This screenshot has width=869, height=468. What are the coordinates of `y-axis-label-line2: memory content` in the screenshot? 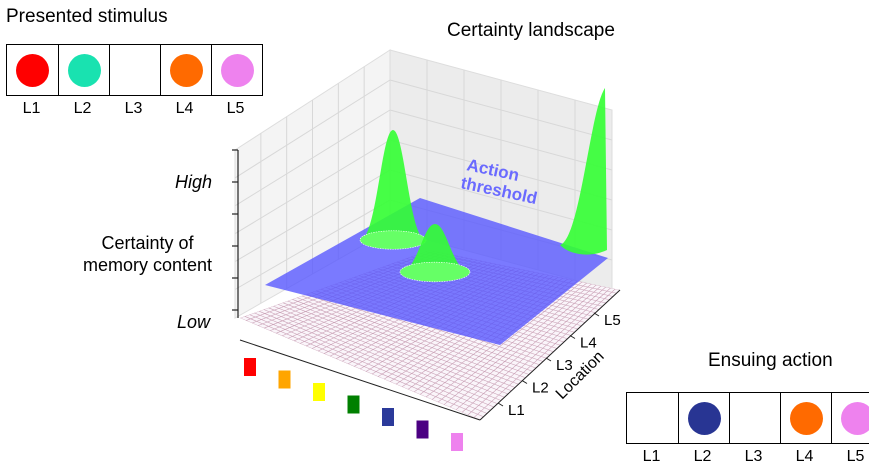 It's located at (147, 265).